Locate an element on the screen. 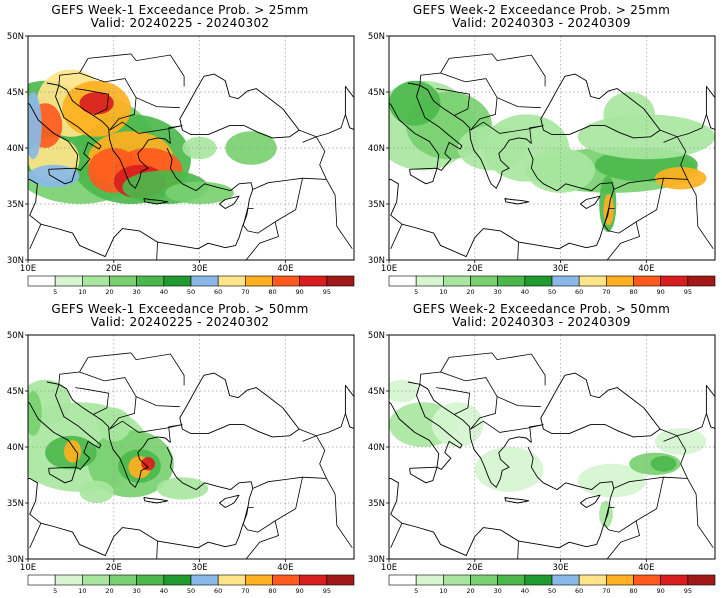  colorbar: 5 10 20 30 40 50 60 70 80 90 95 is located at coordinates (191, 584).